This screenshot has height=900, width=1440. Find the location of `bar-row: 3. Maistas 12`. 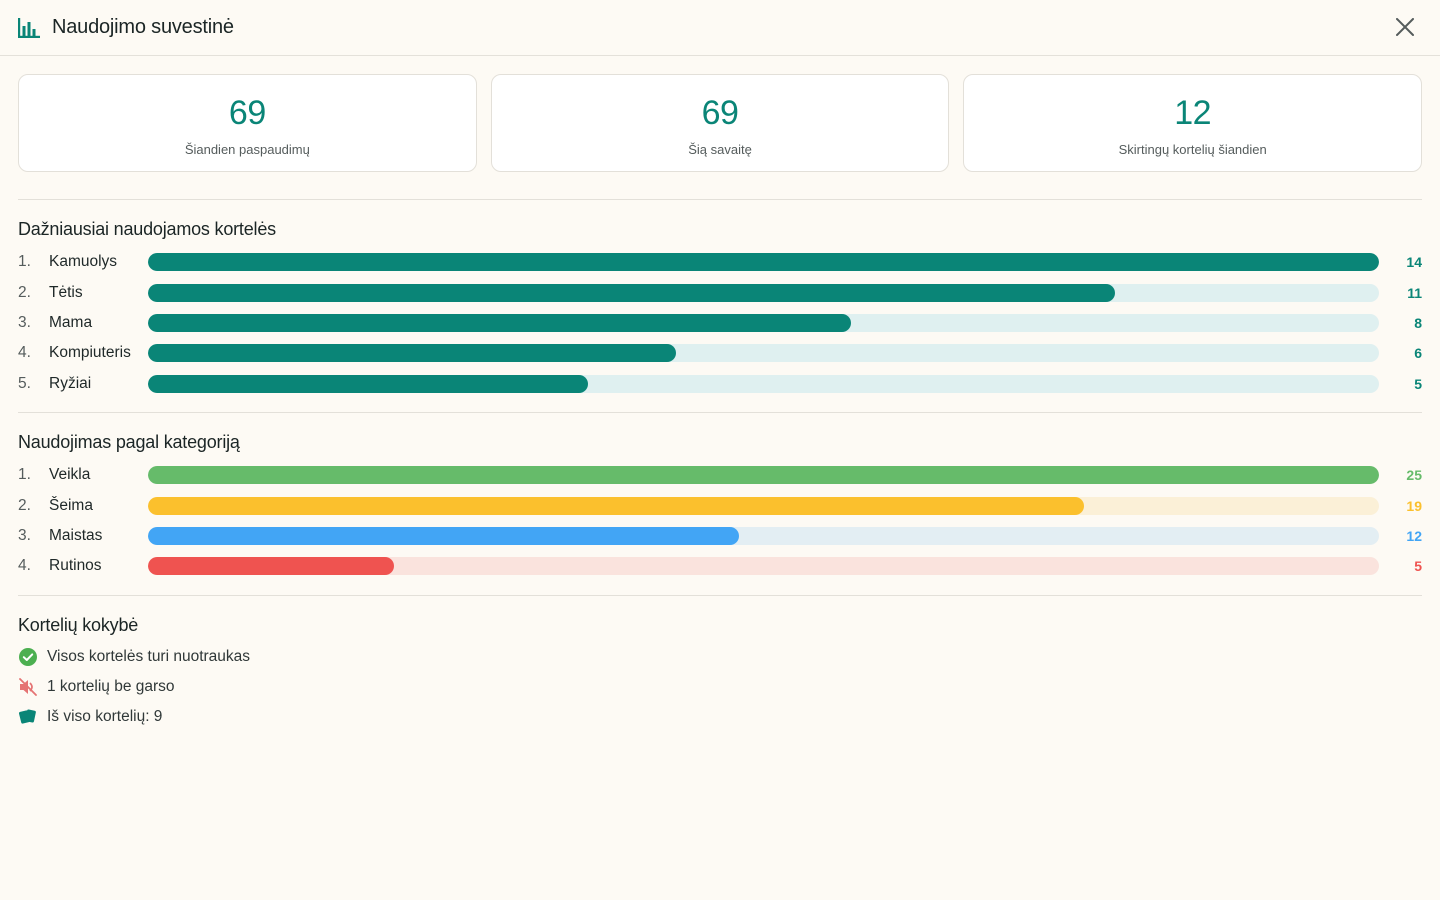

bar-row: 3. Maistas 12 is located at coordinates (720, 536).